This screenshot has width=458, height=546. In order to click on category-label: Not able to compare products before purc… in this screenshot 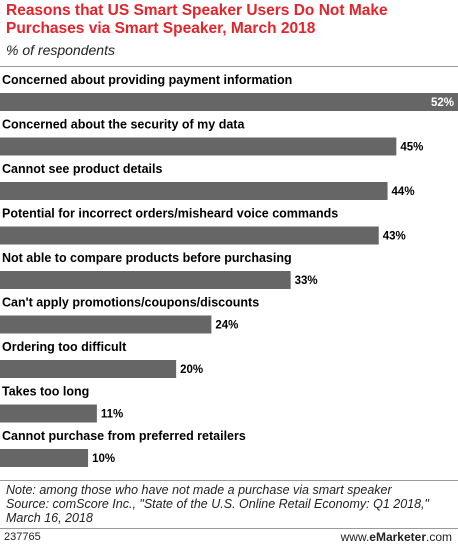, I will do `click(147, 258)`.